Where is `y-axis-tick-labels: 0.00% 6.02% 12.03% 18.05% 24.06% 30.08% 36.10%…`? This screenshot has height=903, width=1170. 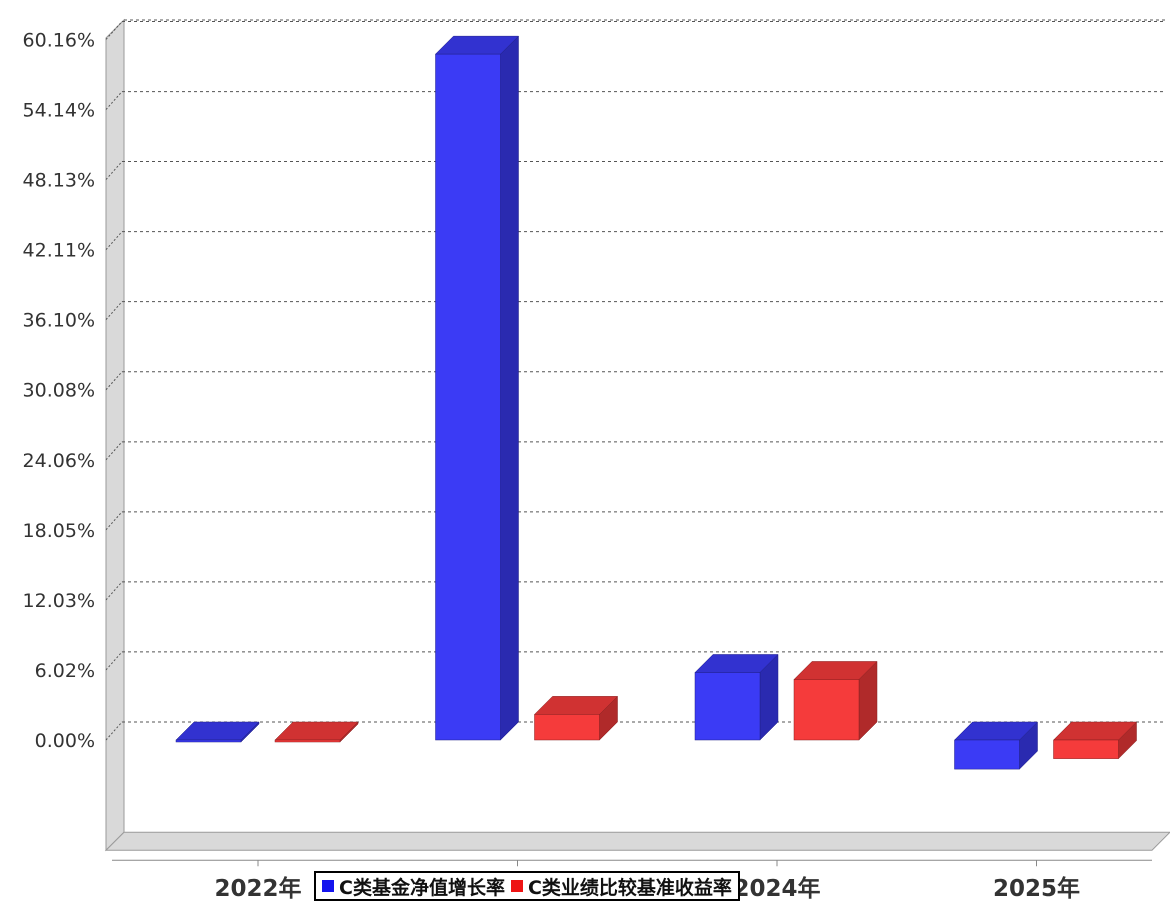
y-axis-tick-labels: 0.00% 6.02% 12.03% 18.05% 24.06% 30.08% 36.10%… is located at coordinates (59, 390).